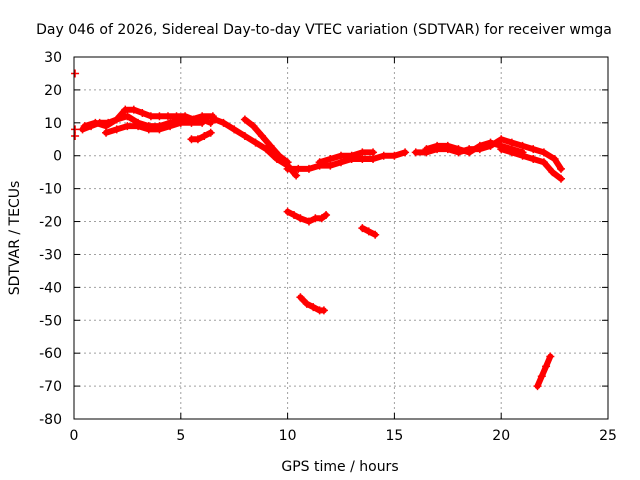 The image size is (640, 480). I want to click on series-track-baseline-g, so click(346, 160).